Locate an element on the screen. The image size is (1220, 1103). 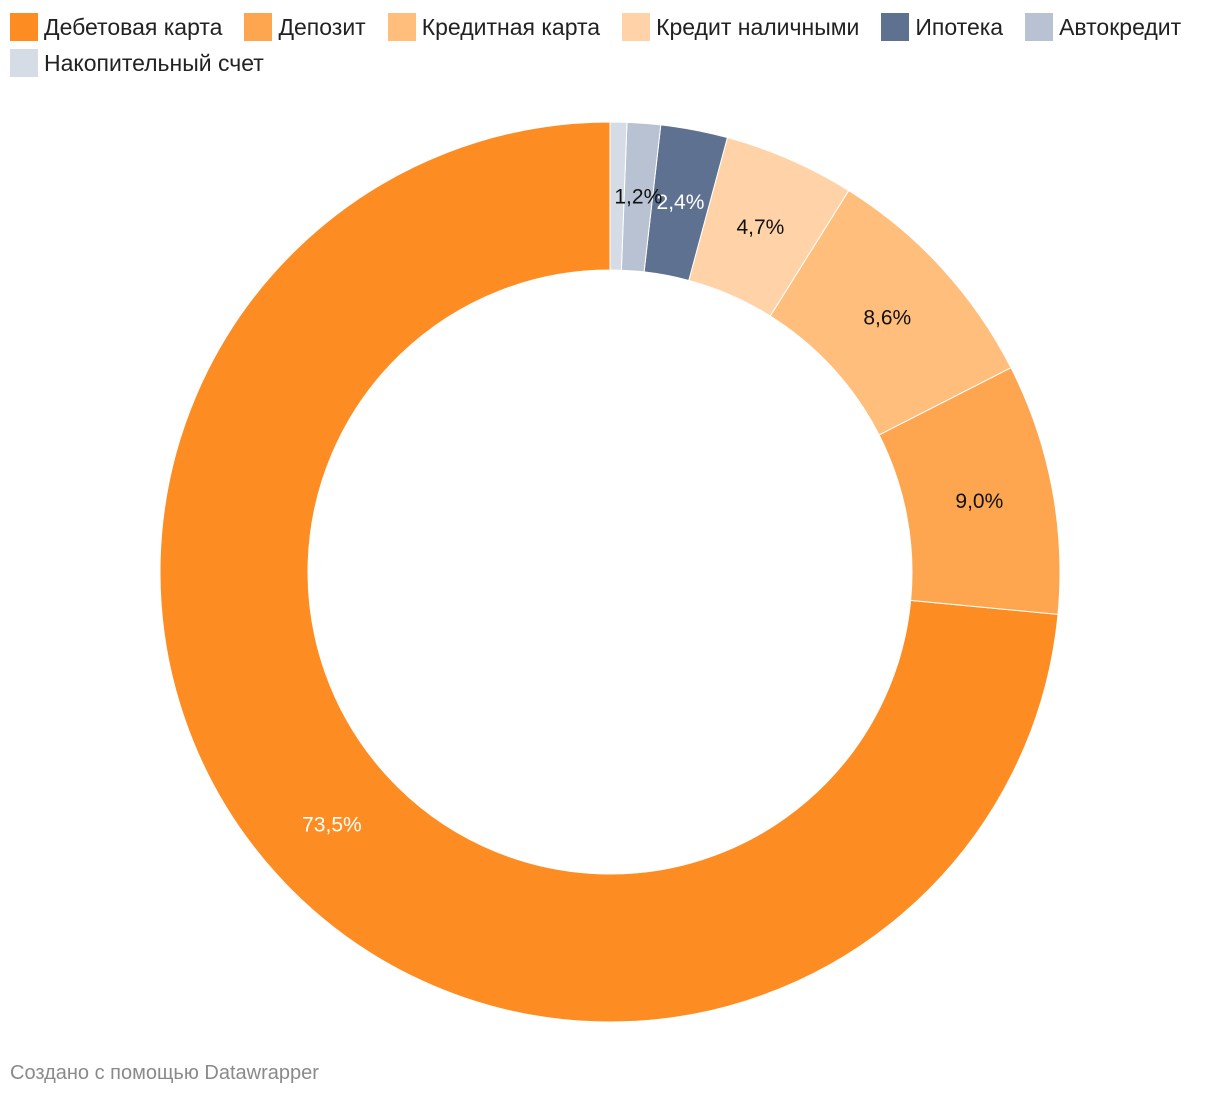
legend-item: Кредит наличными is located at coordinates (740, 27).